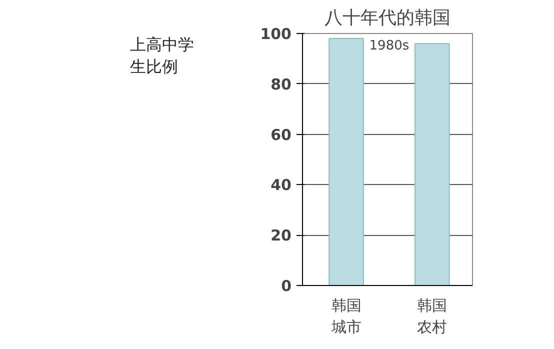 Image resolution: width=554 pixels, height=349 pixels. I want to click on y-tick-label: 100, so click(276, 34).